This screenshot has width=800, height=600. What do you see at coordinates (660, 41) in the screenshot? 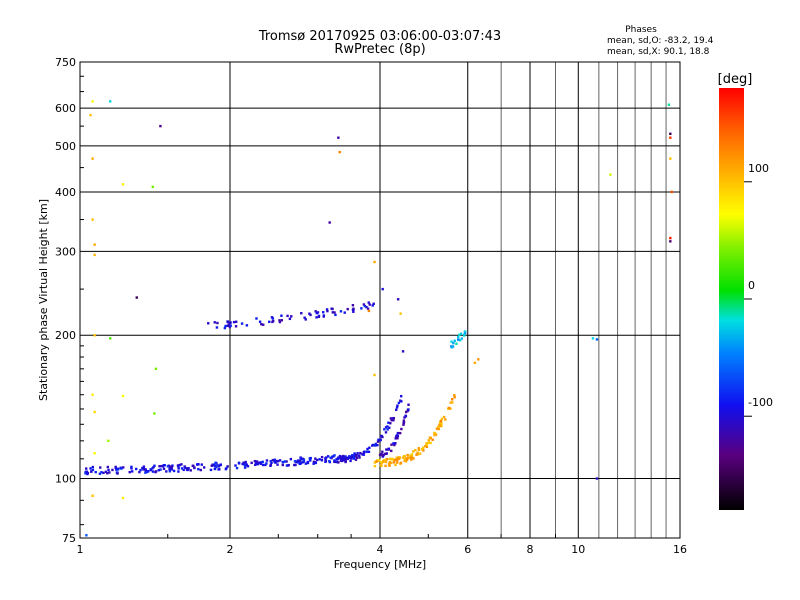
I see `phases-o-stats: mean, sd,O: -83.2, 19.4` at bounding box center [660, 41].